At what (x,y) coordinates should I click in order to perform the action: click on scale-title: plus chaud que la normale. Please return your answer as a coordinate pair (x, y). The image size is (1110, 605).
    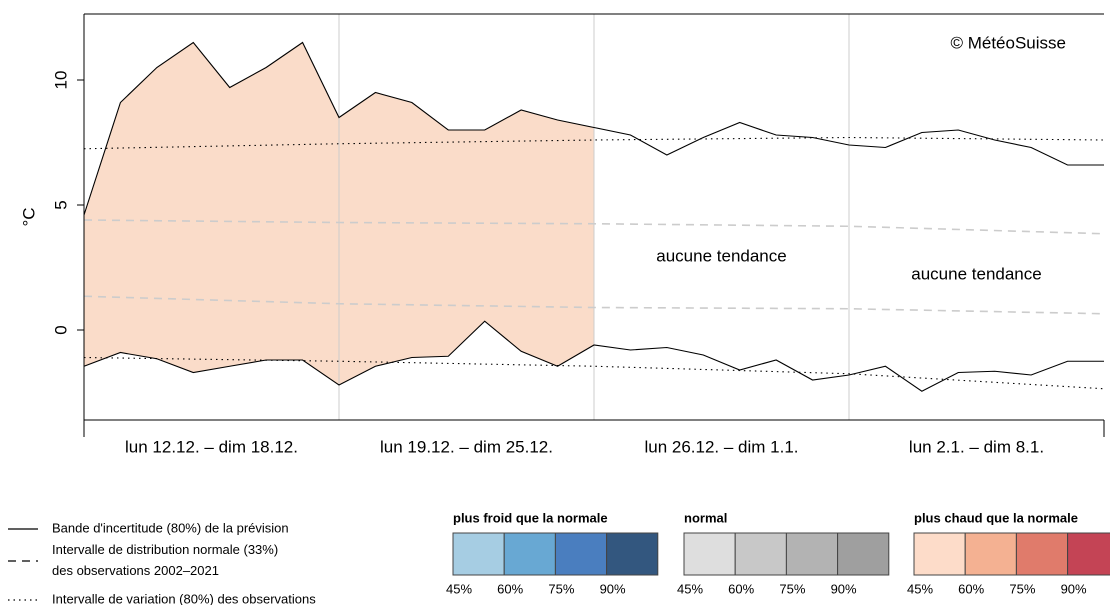
    Looking at the image, I should click on (996, 517).